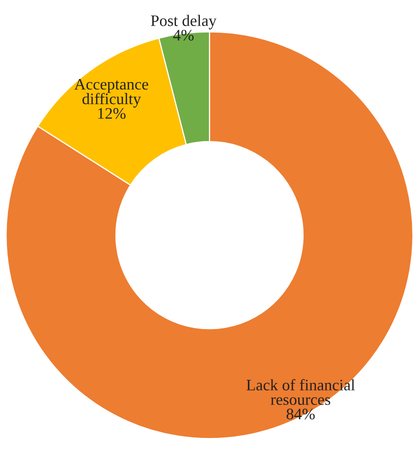 This screenshot has height=450, width=419. I want to click on data-label: 12%, so click(112, 113).